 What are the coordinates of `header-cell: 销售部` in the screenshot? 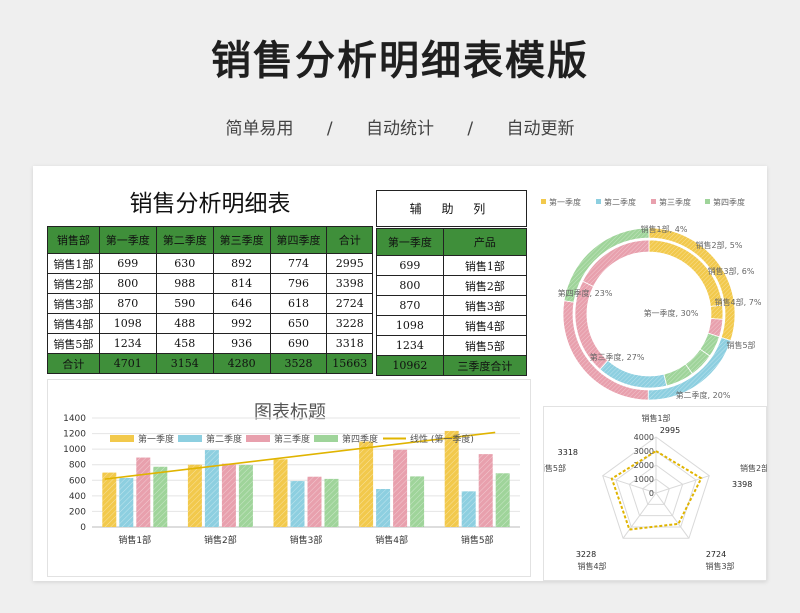 It's located at (73, 240).